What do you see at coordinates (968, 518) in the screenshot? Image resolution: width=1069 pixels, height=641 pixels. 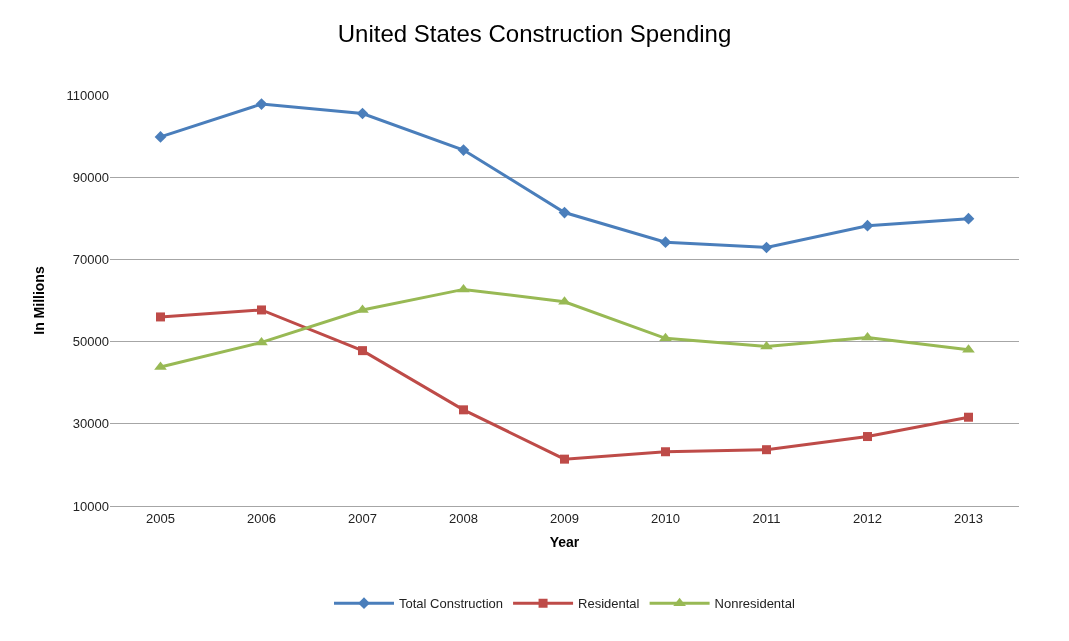 I see `x-tick-label: 2013` at bounding box center [968, 518].